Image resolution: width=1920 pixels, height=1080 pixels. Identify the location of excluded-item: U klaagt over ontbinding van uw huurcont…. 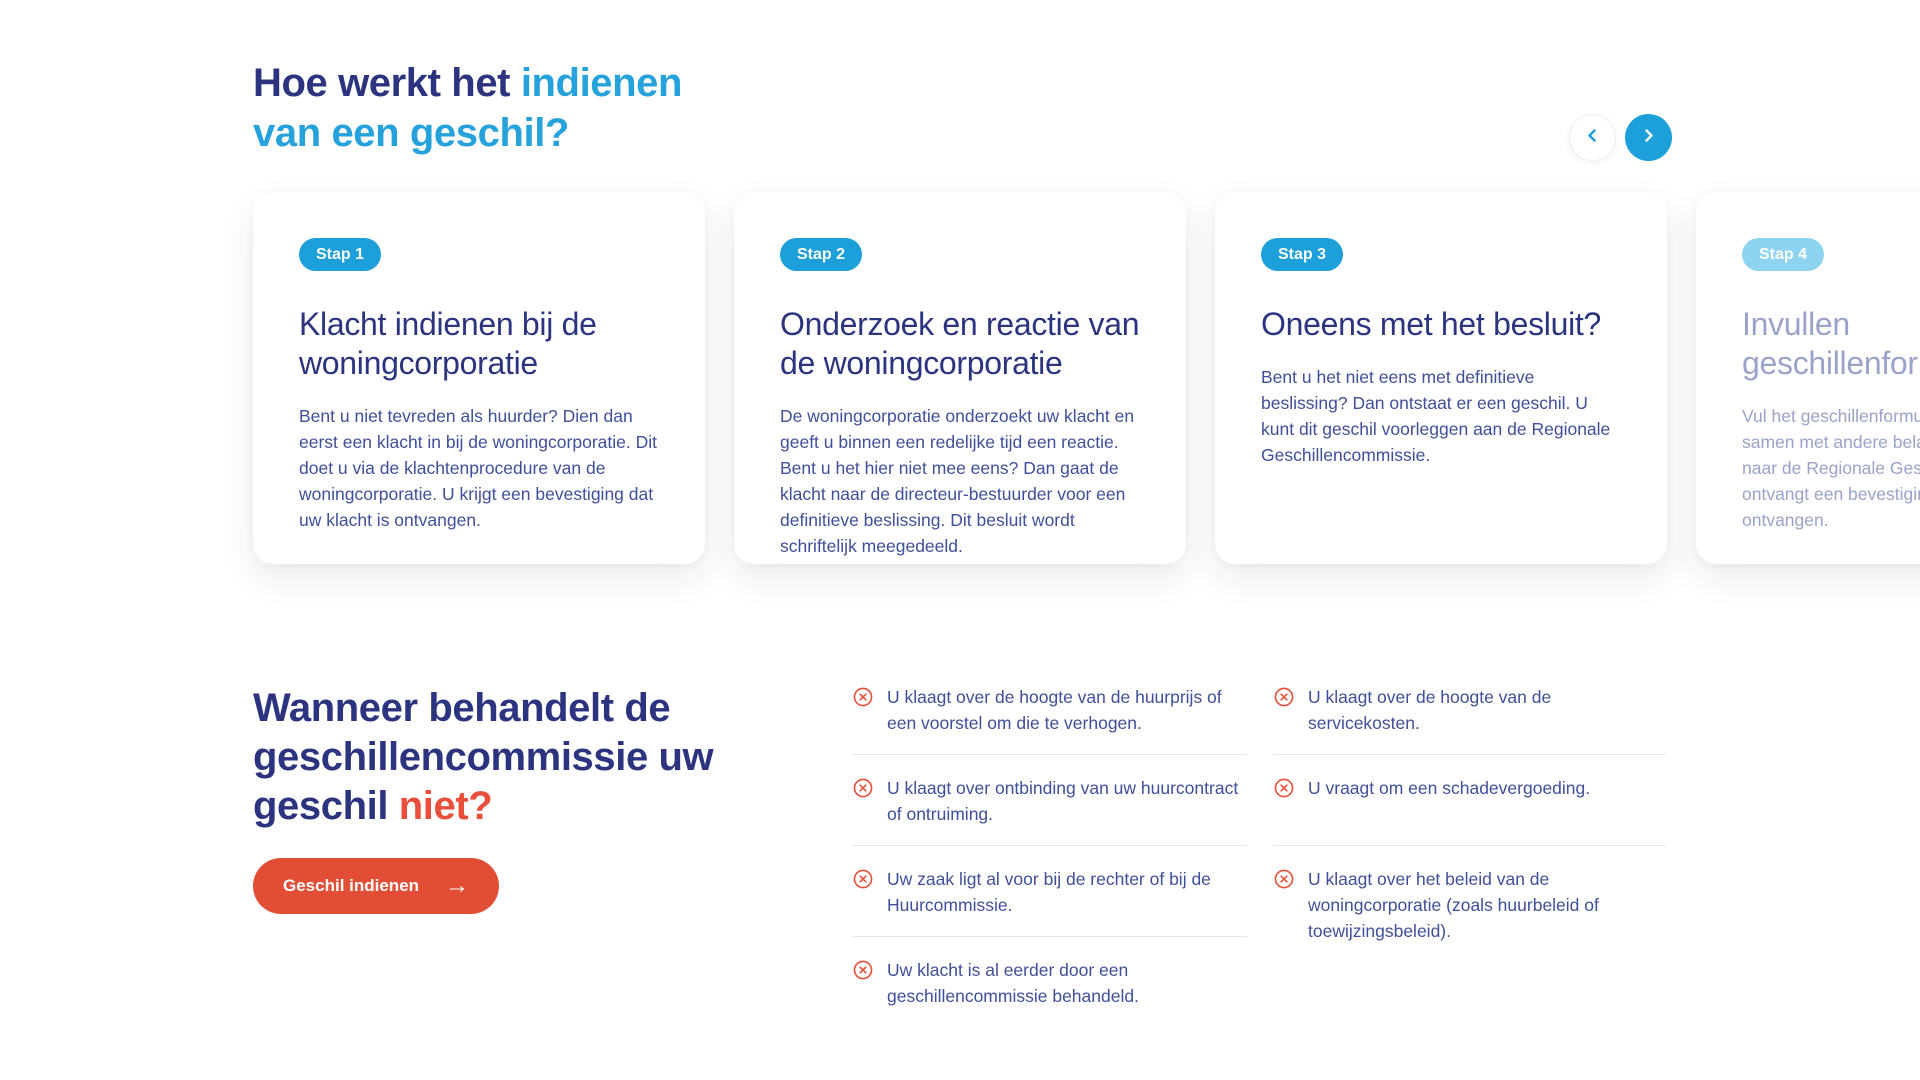
(1050, 810).